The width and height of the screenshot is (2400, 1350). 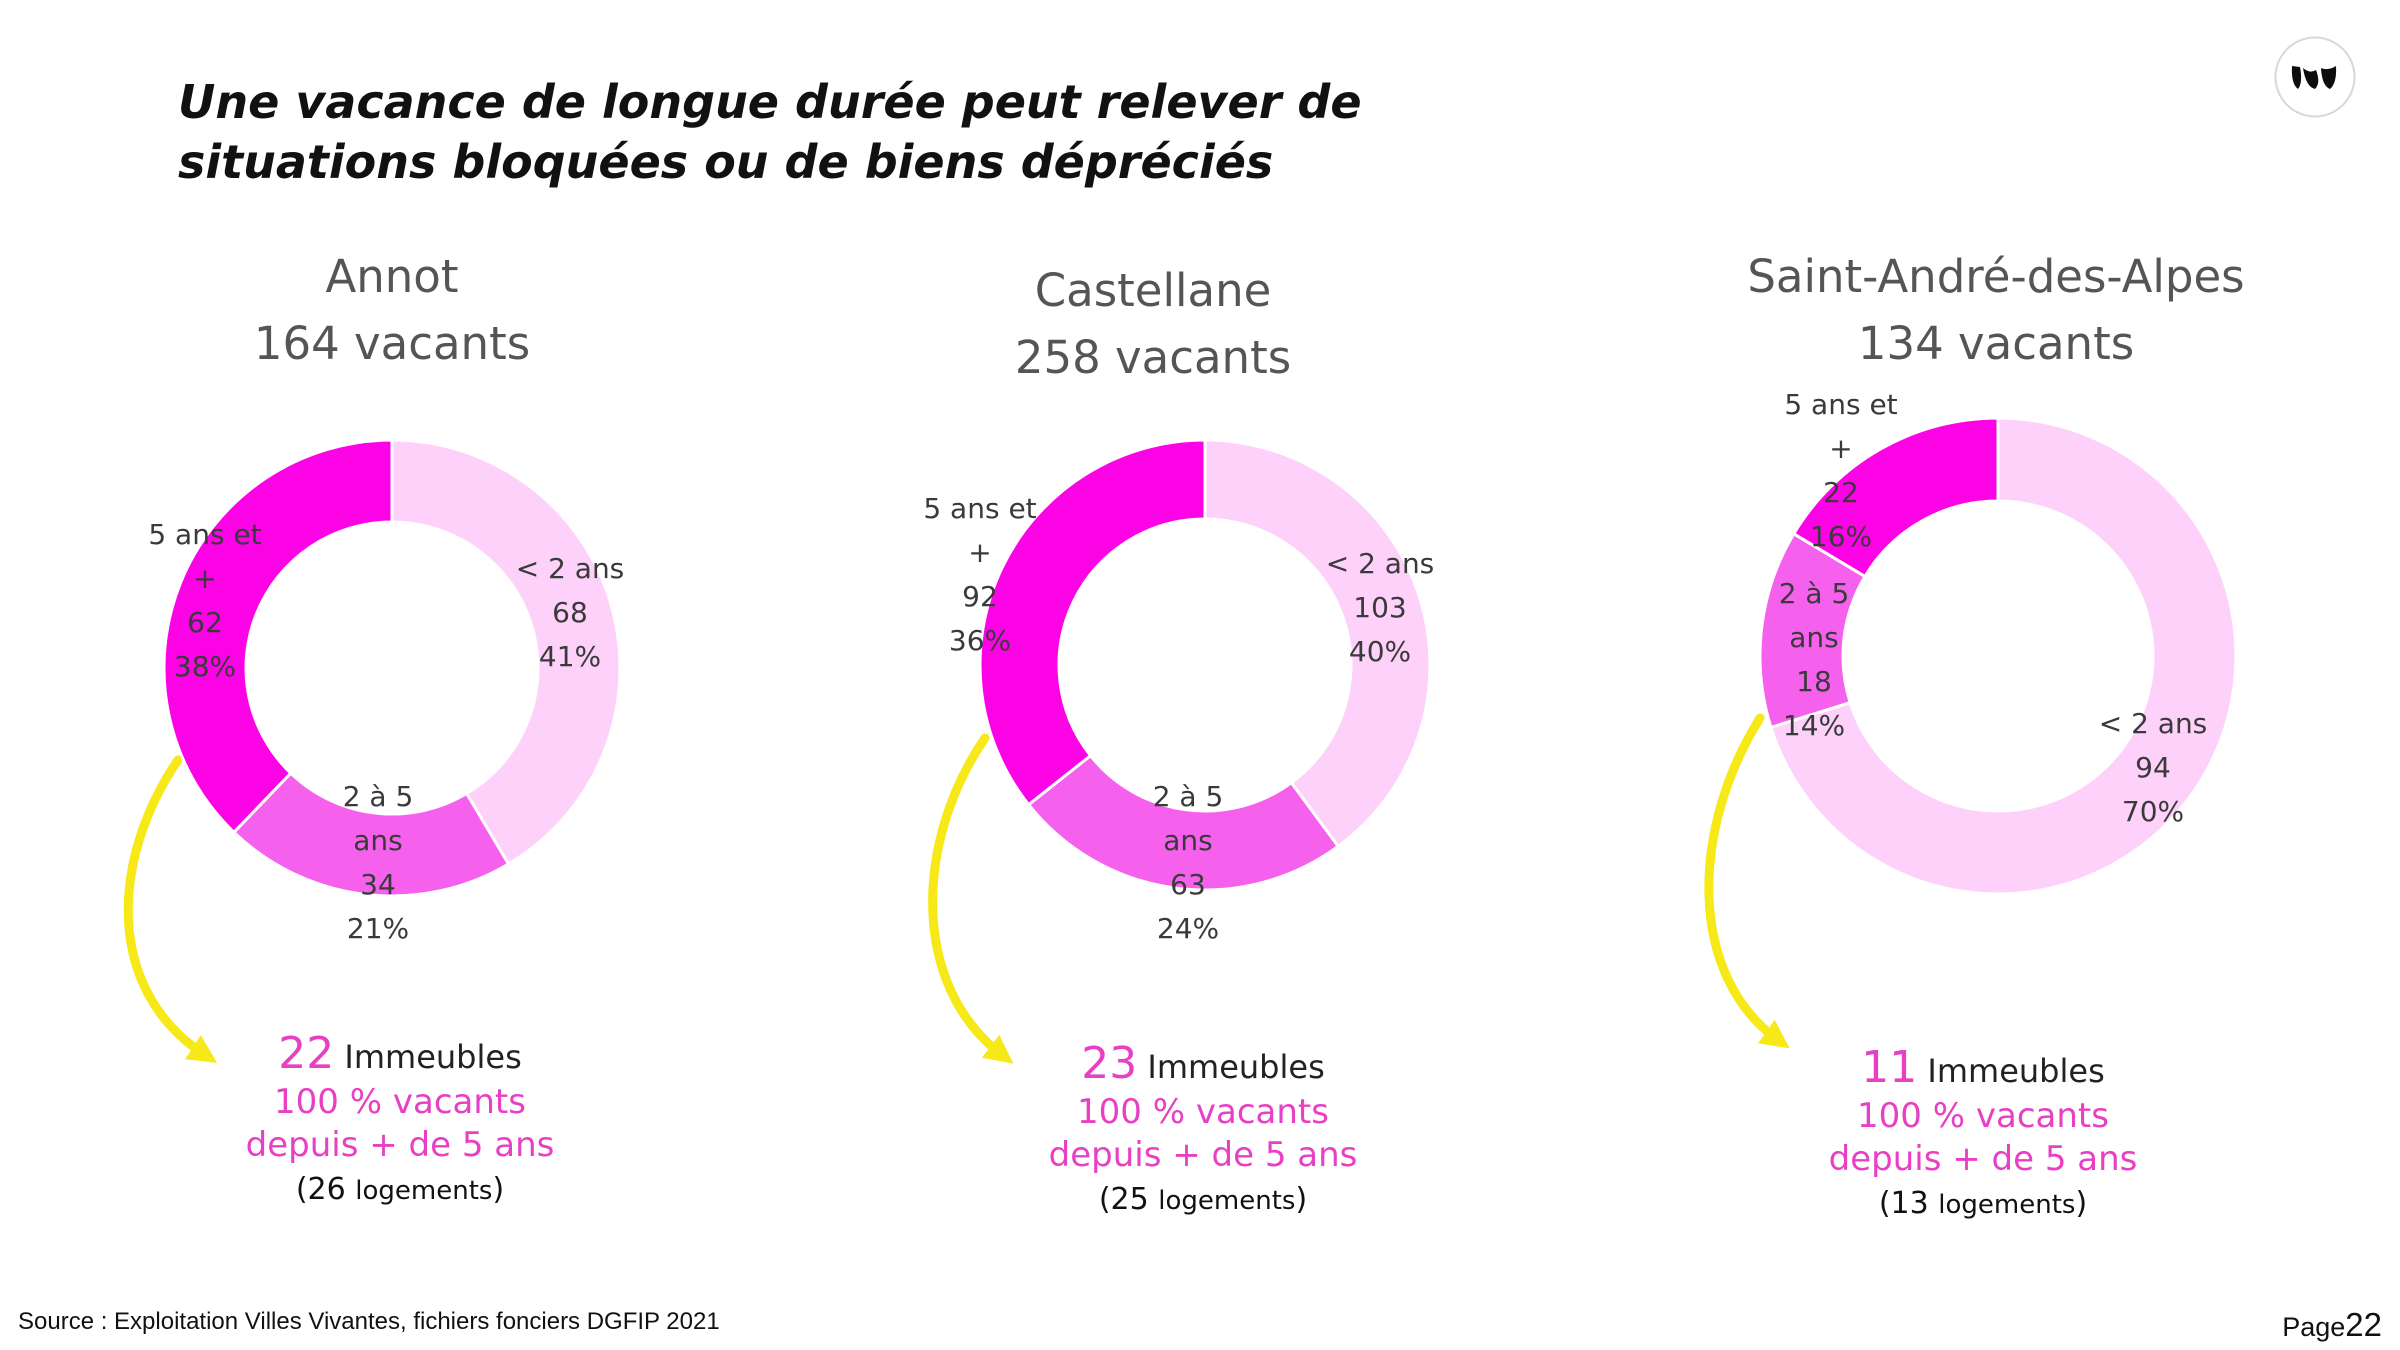 I want to click on data-label-lt-2-ans: < 2 ans 68 41%, so click(x=570, y=612).